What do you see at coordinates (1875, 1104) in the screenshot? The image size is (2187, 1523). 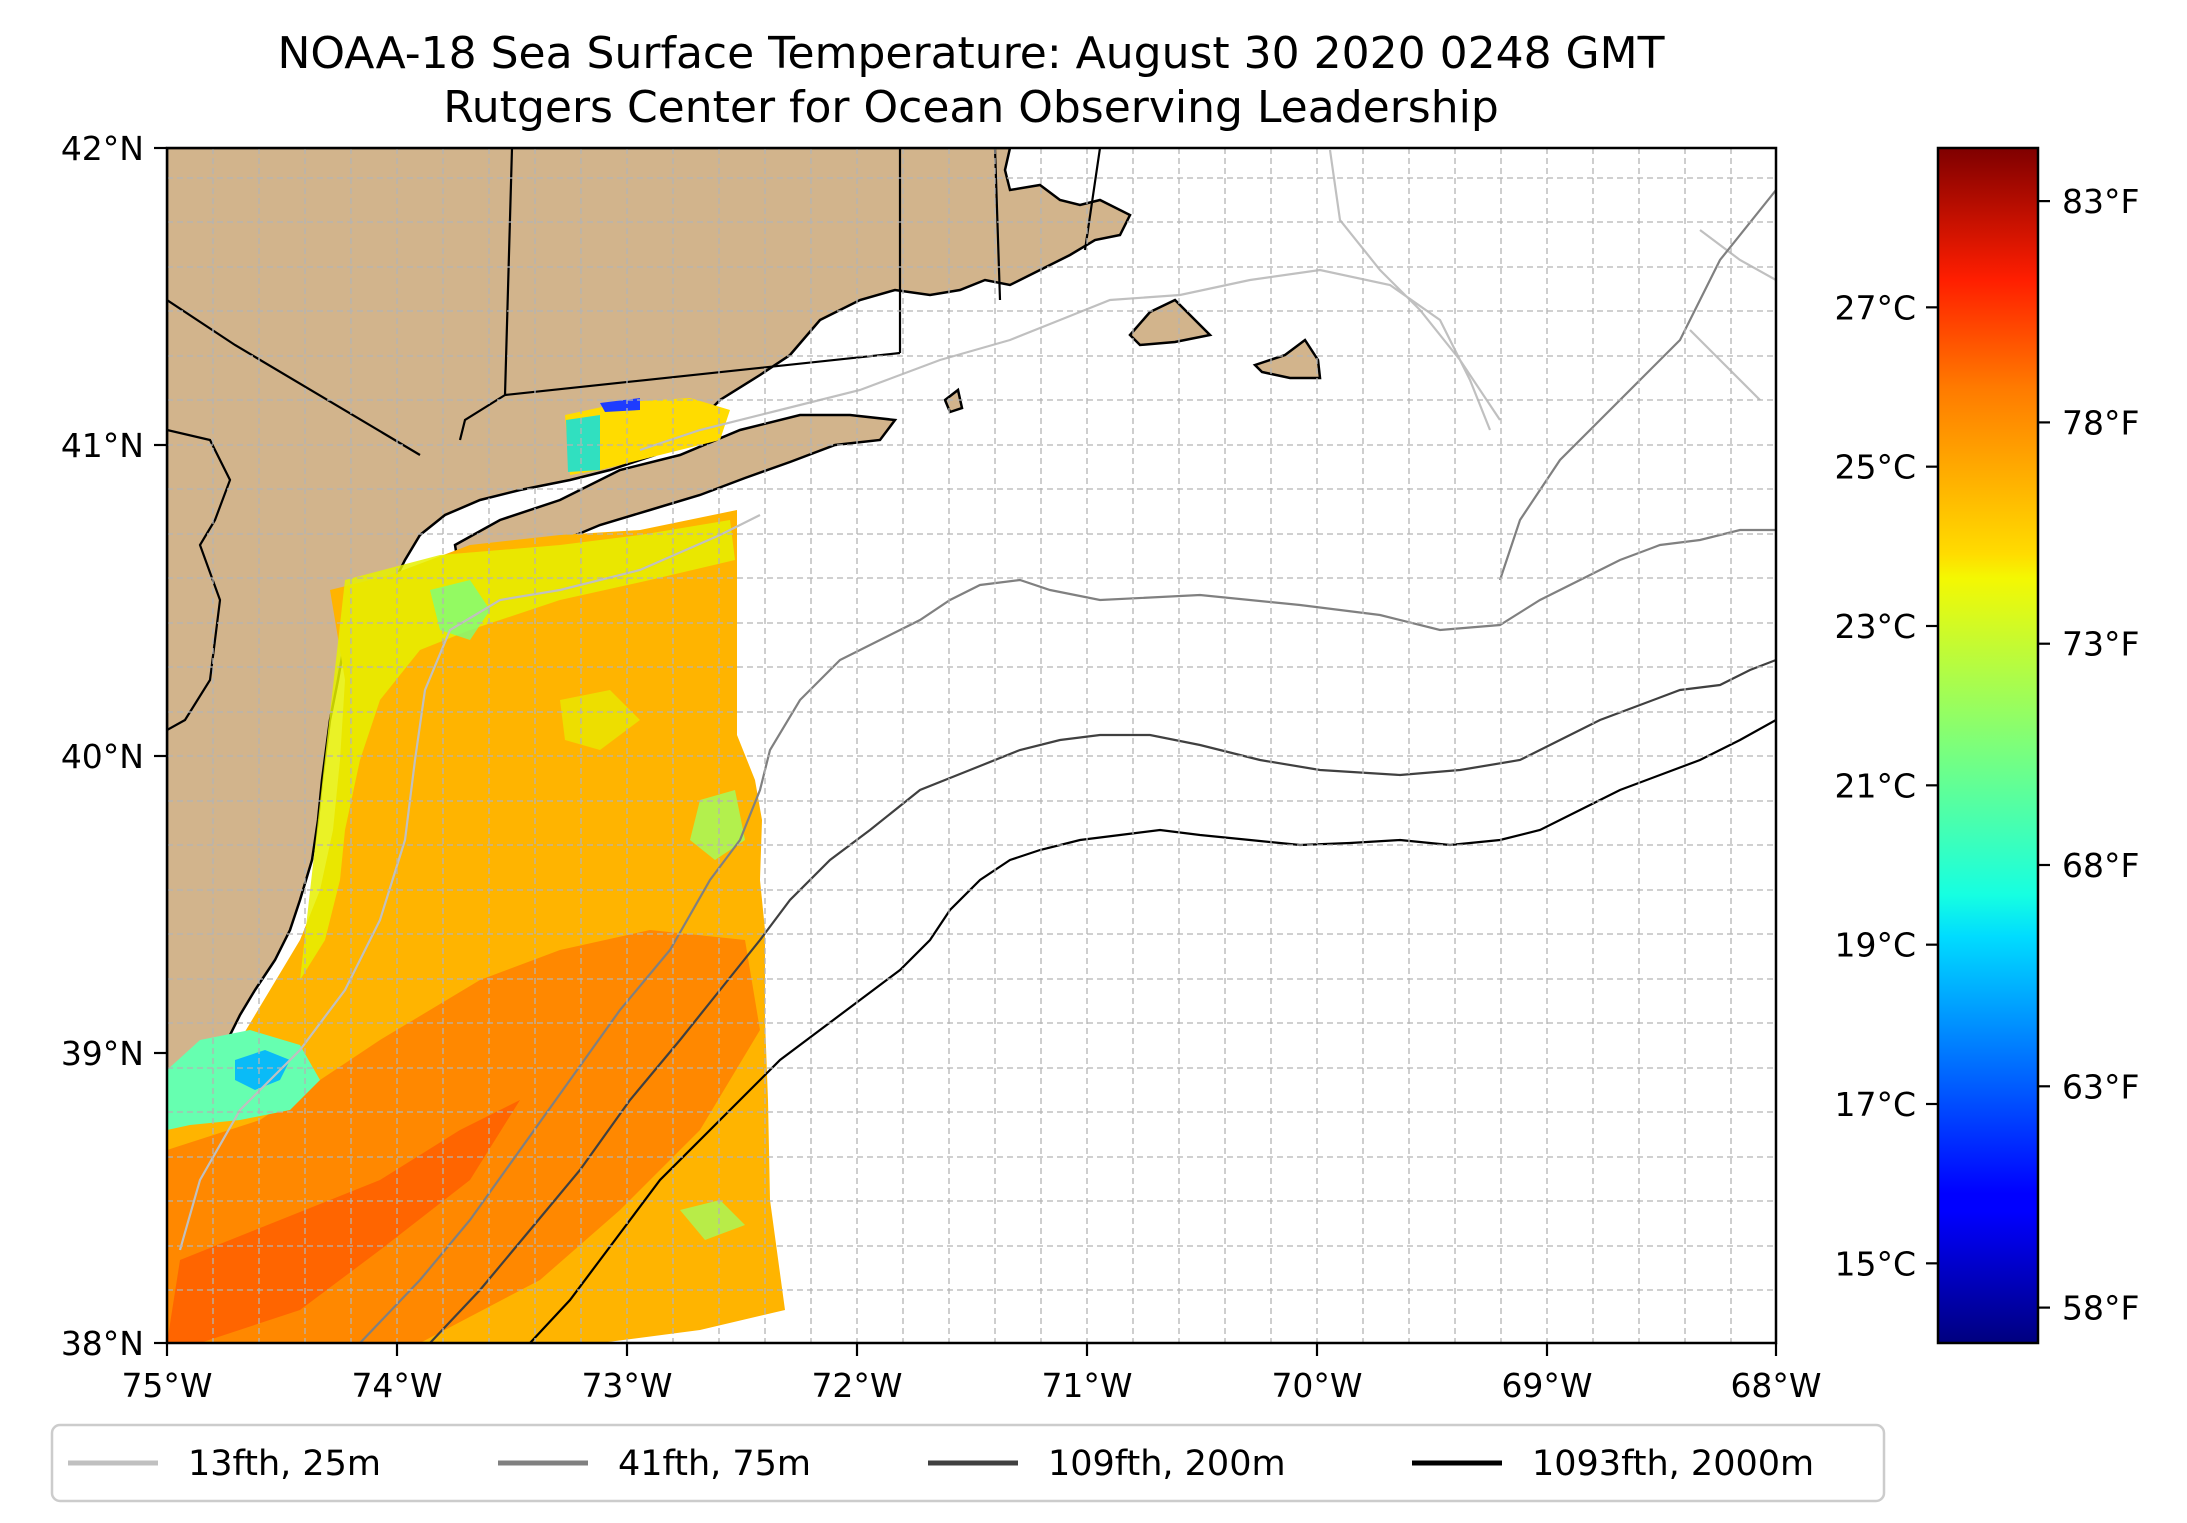 I see `colorbar-celsius-label: 17°C` at bounding box center [1875, 1104].